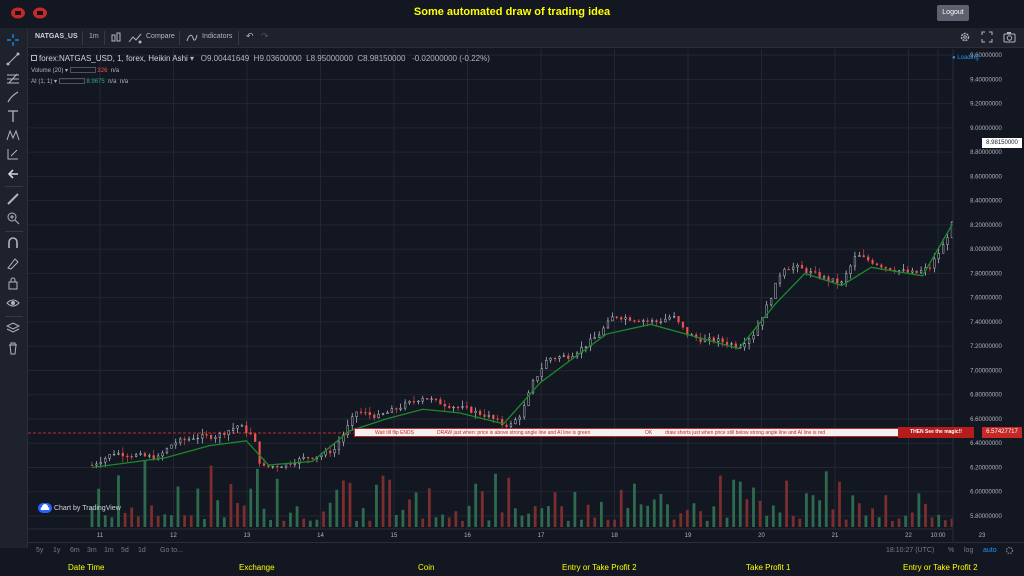 The height and width of the screenshot is (576, 1024). What do you see at coordinates (95, 82) in the screenshot?
I see `ai-value: 8.9675` at bounding box center [95, 82].